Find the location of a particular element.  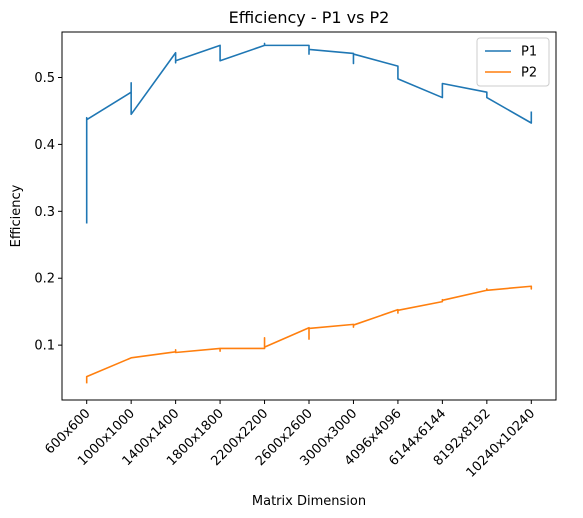

y-tick-label: 0.4 is located at coordinates (44, 145).